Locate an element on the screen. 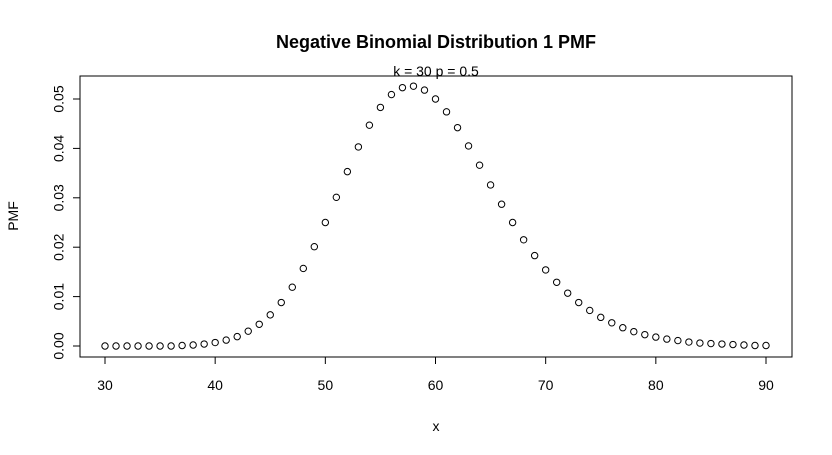  chart-subtitle: k = 30 p = 0.5 is located at coordinates (436, 71).